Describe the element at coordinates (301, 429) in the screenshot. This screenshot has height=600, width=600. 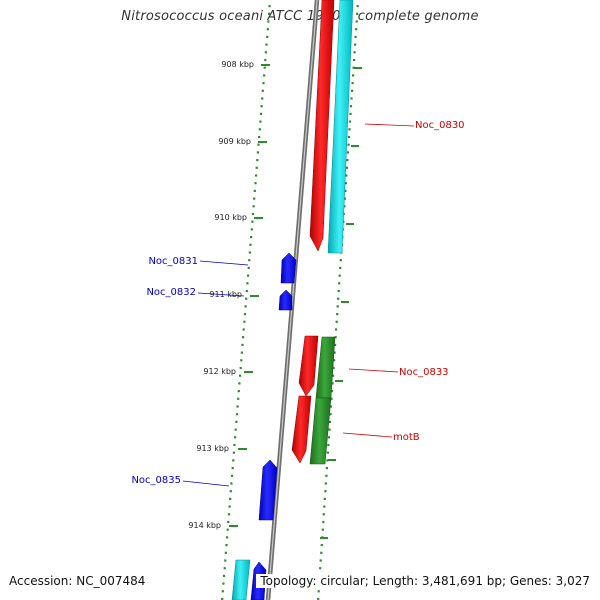
I see `gene-motb-red` at that location.